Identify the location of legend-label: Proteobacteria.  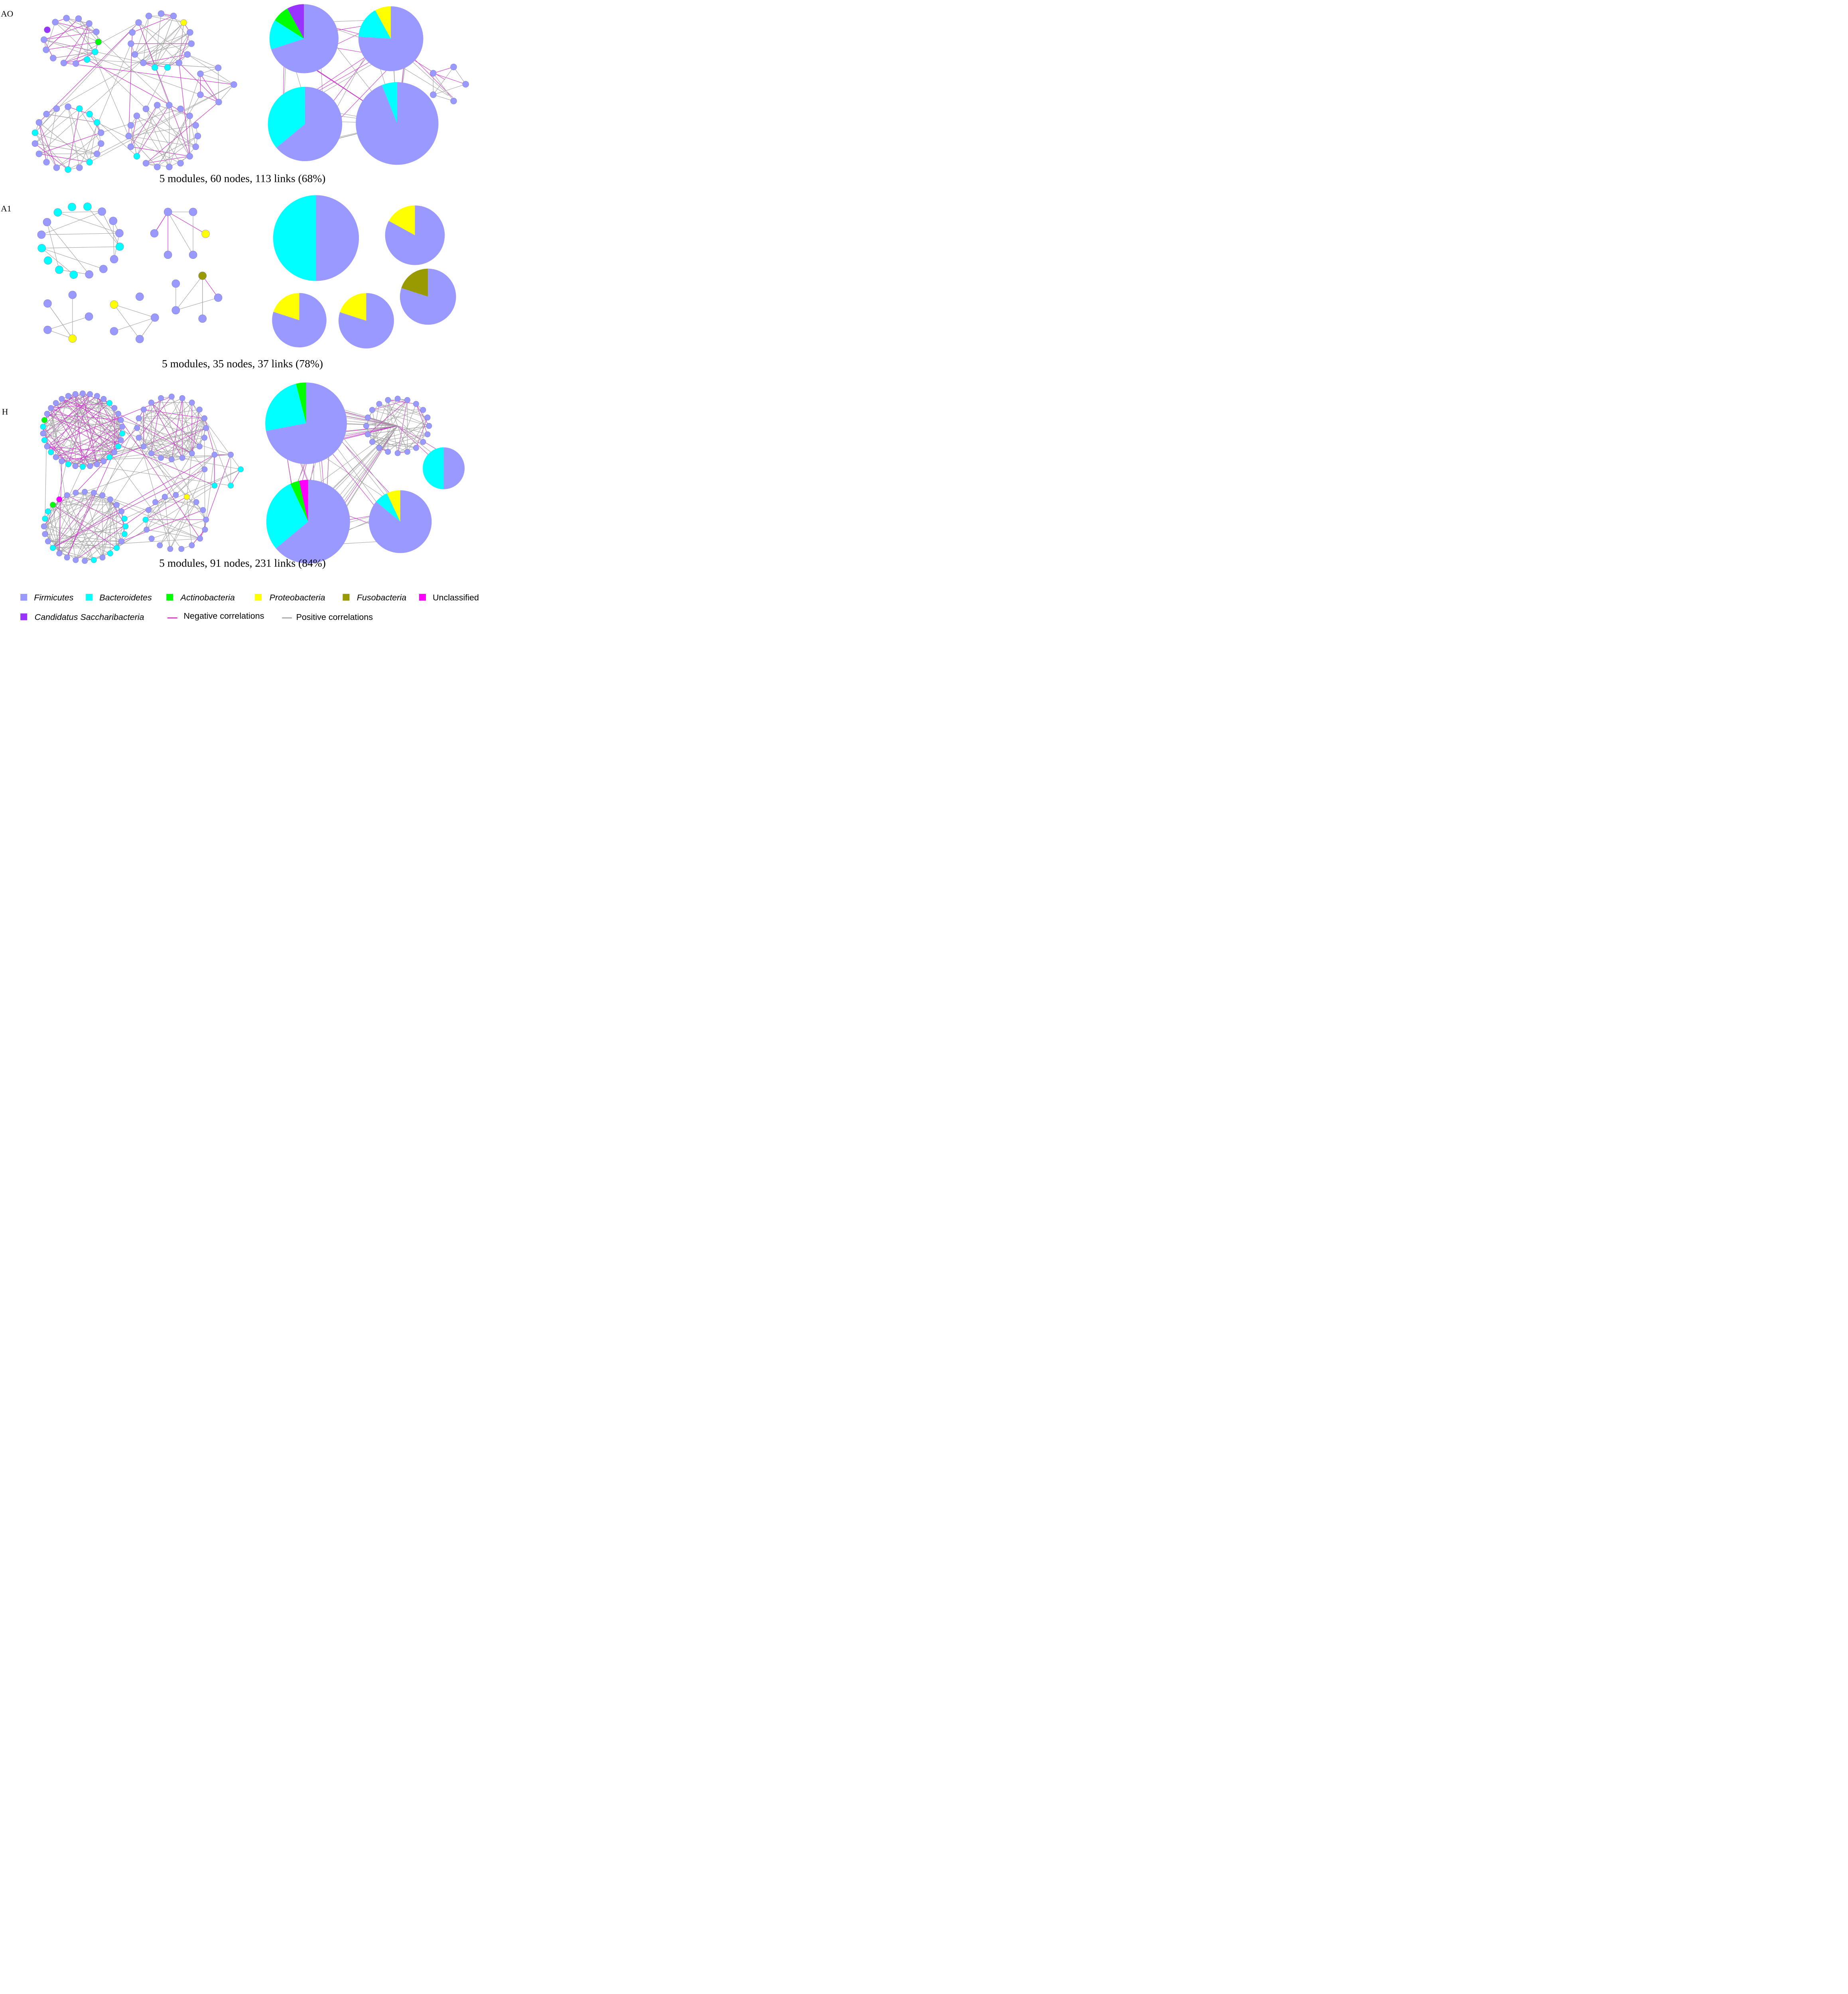
(298, 598).